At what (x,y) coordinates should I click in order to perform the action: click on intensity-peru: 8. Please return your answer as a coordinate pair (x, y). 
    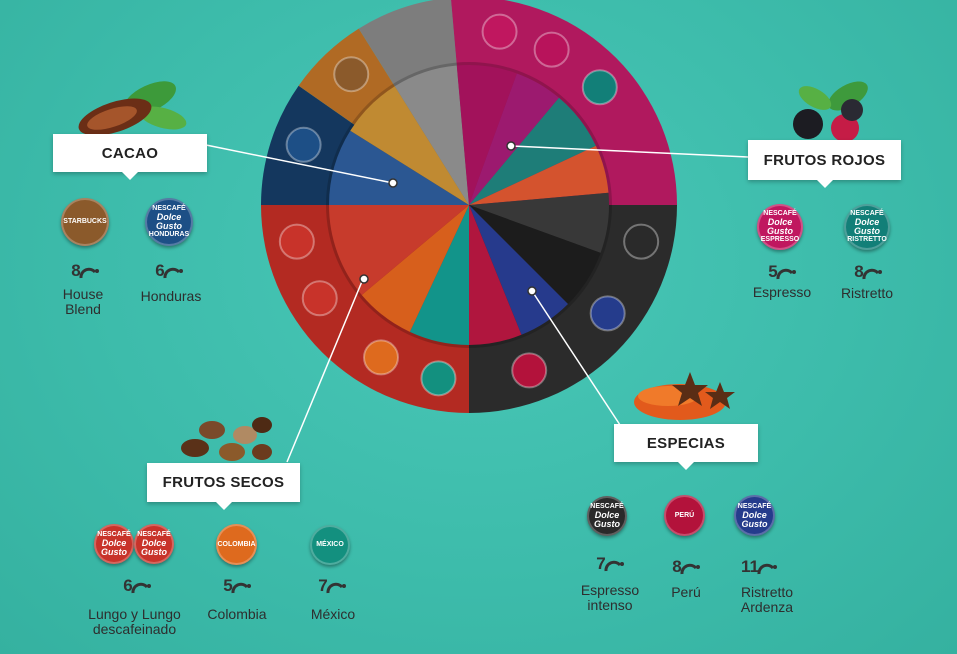
    Looking at the image, I should click on (686, 566).